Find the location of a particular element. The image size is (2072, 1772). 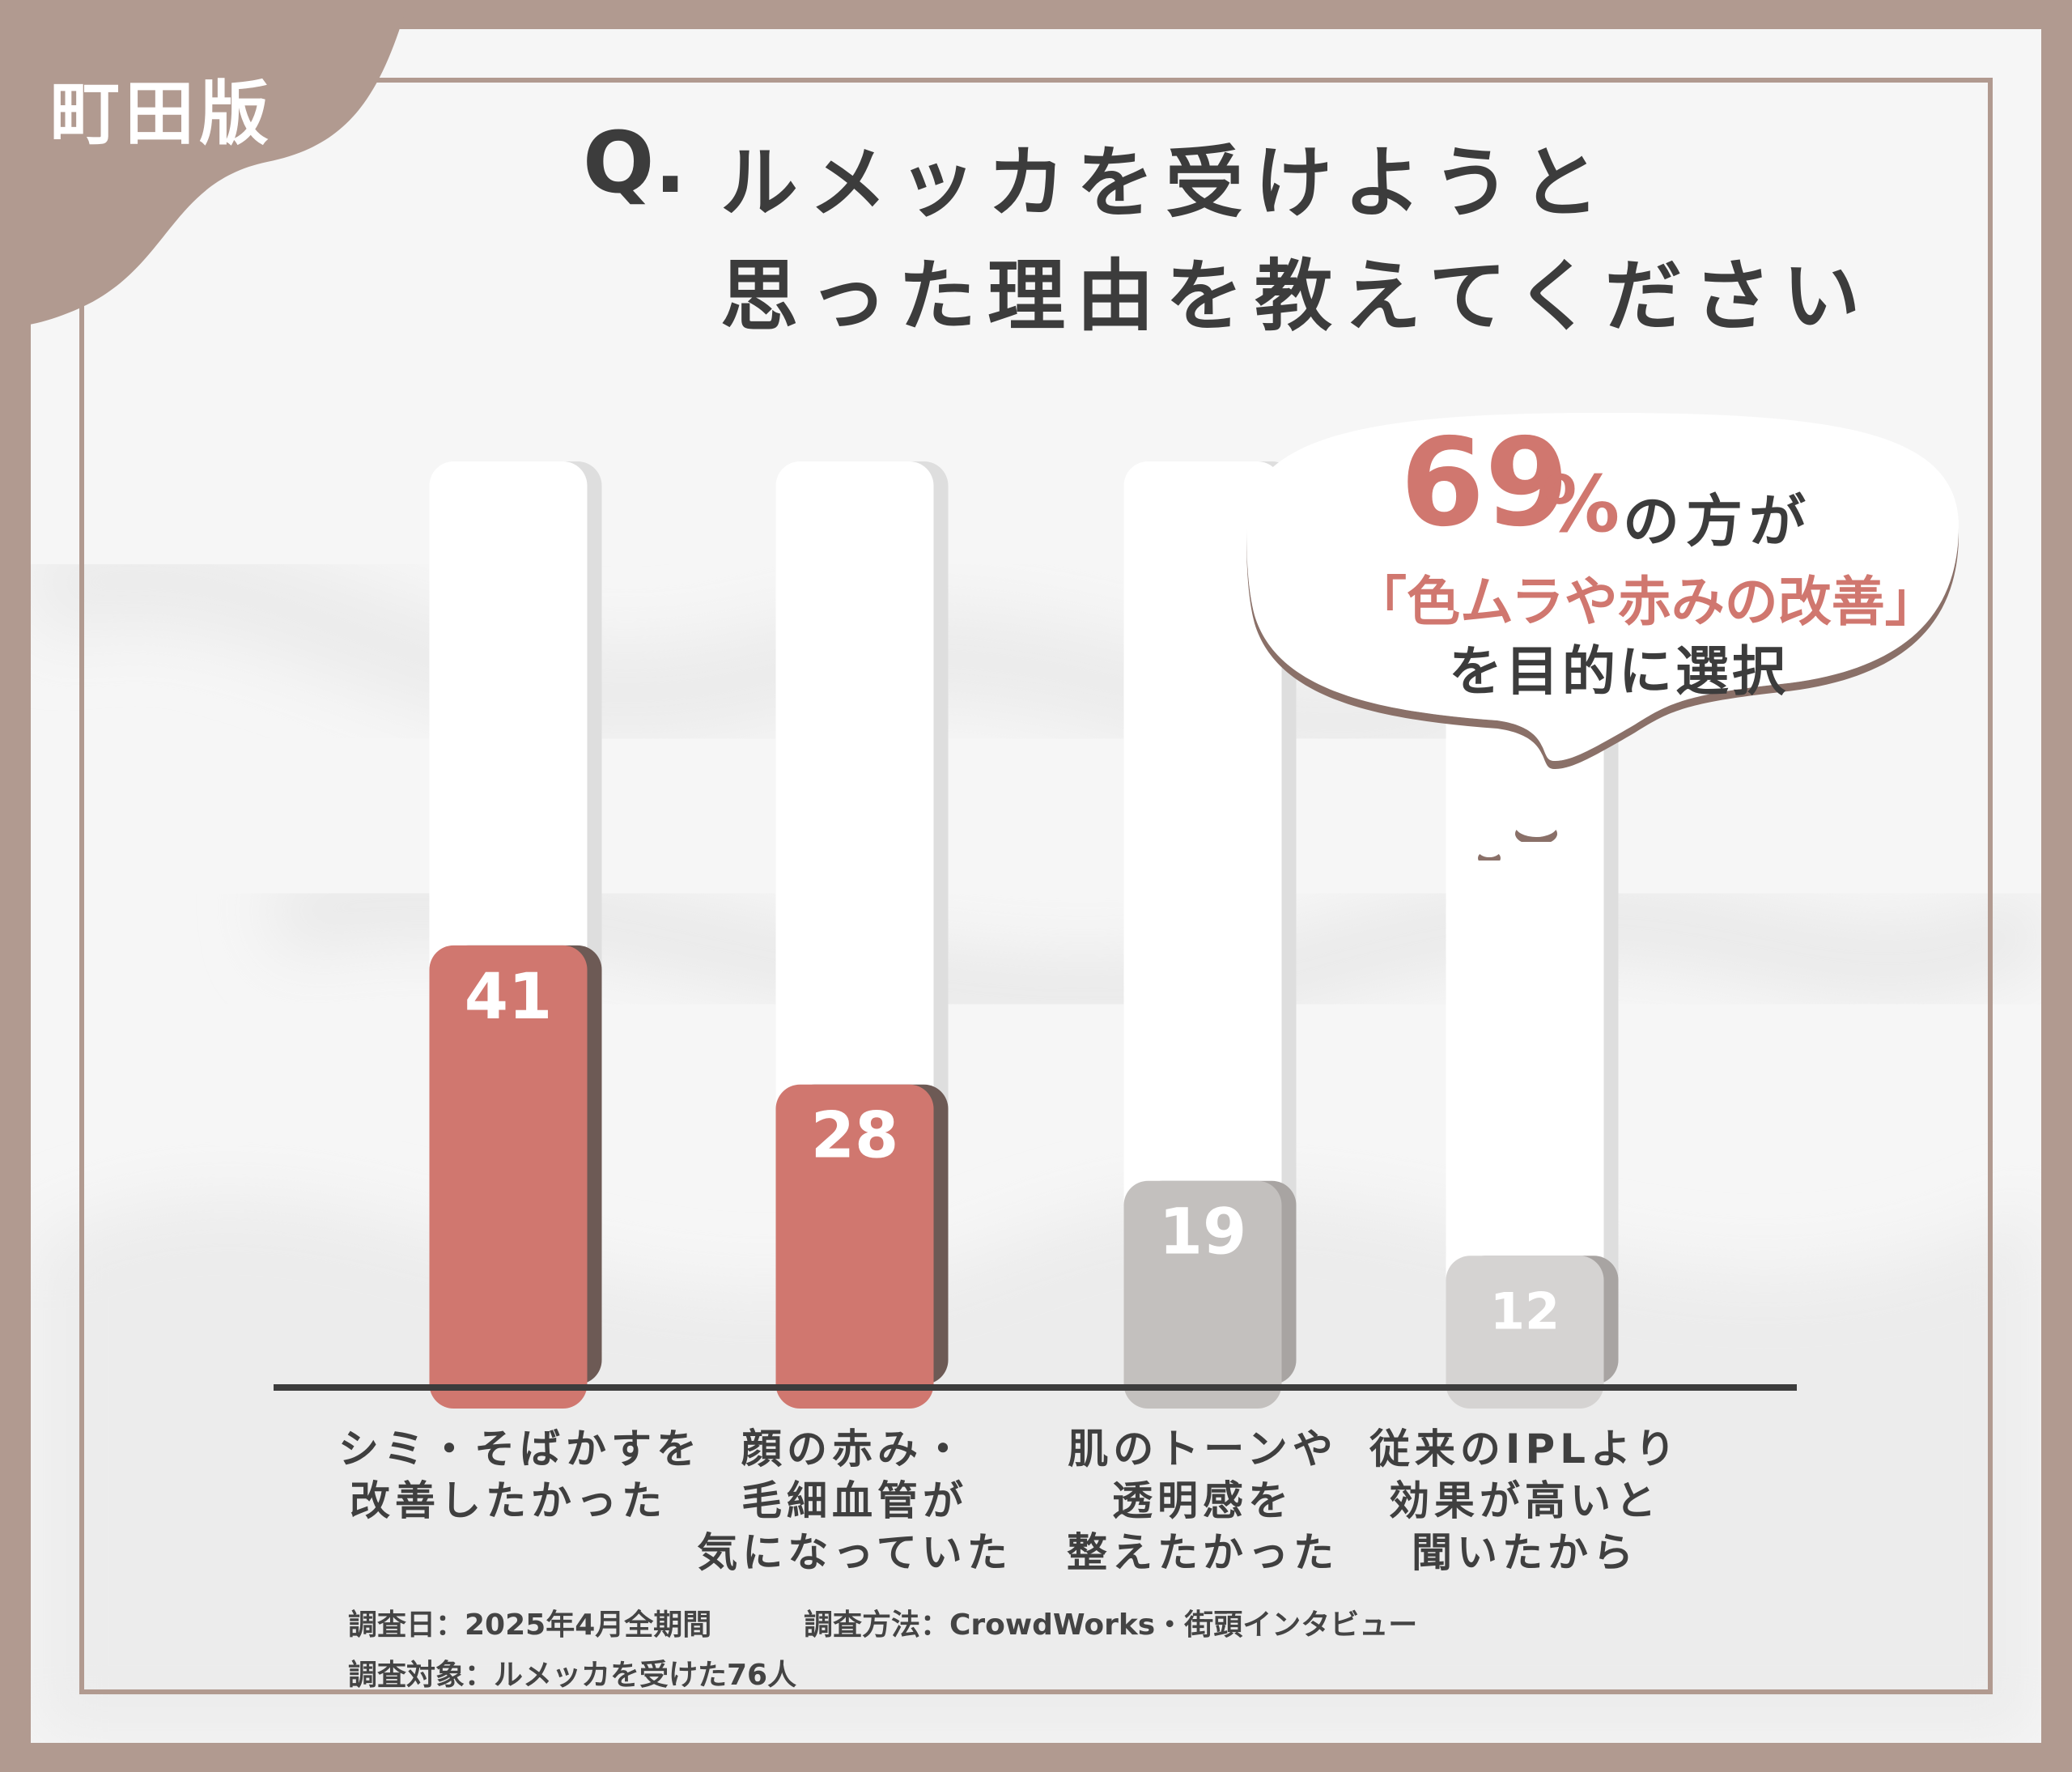

corner-tab is located at coordinates (204, 164).